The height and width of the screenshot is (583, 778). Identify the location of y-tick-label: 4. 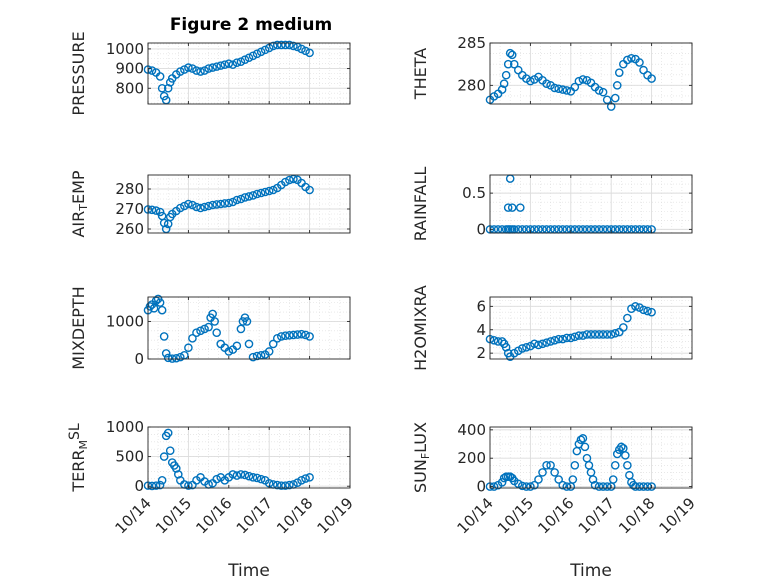
(481, 330).